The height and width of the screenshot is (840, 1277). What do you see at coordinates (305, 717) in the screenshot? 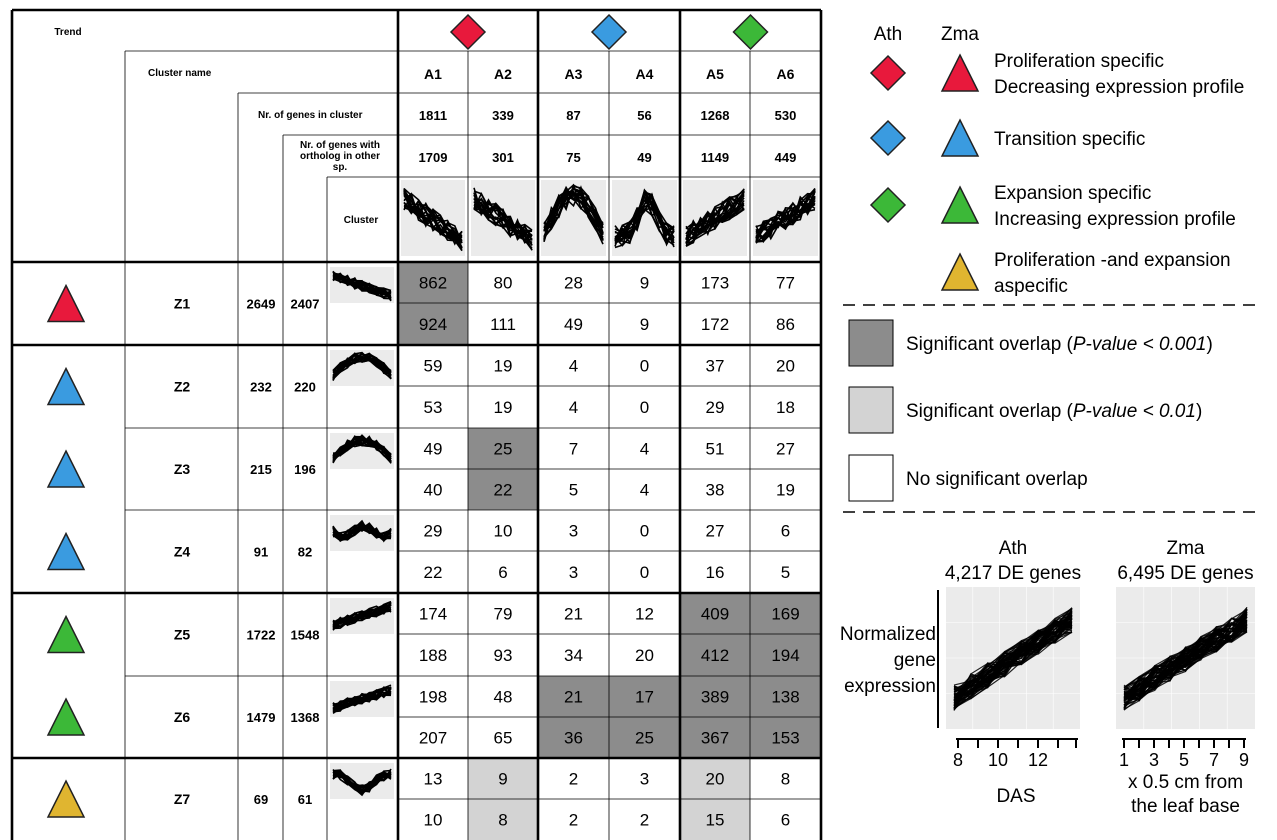
I see `row-orthologs-Z6: 1368` at bounding box center [305, 717].